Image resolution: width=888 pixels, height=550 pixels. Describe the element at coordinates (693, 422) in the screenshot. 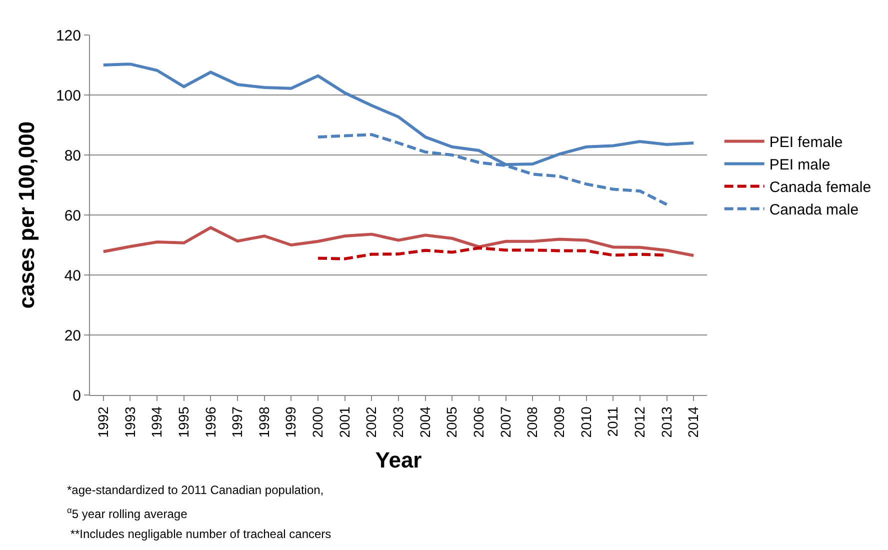

I see `x-tick-label: 2014` at that location.